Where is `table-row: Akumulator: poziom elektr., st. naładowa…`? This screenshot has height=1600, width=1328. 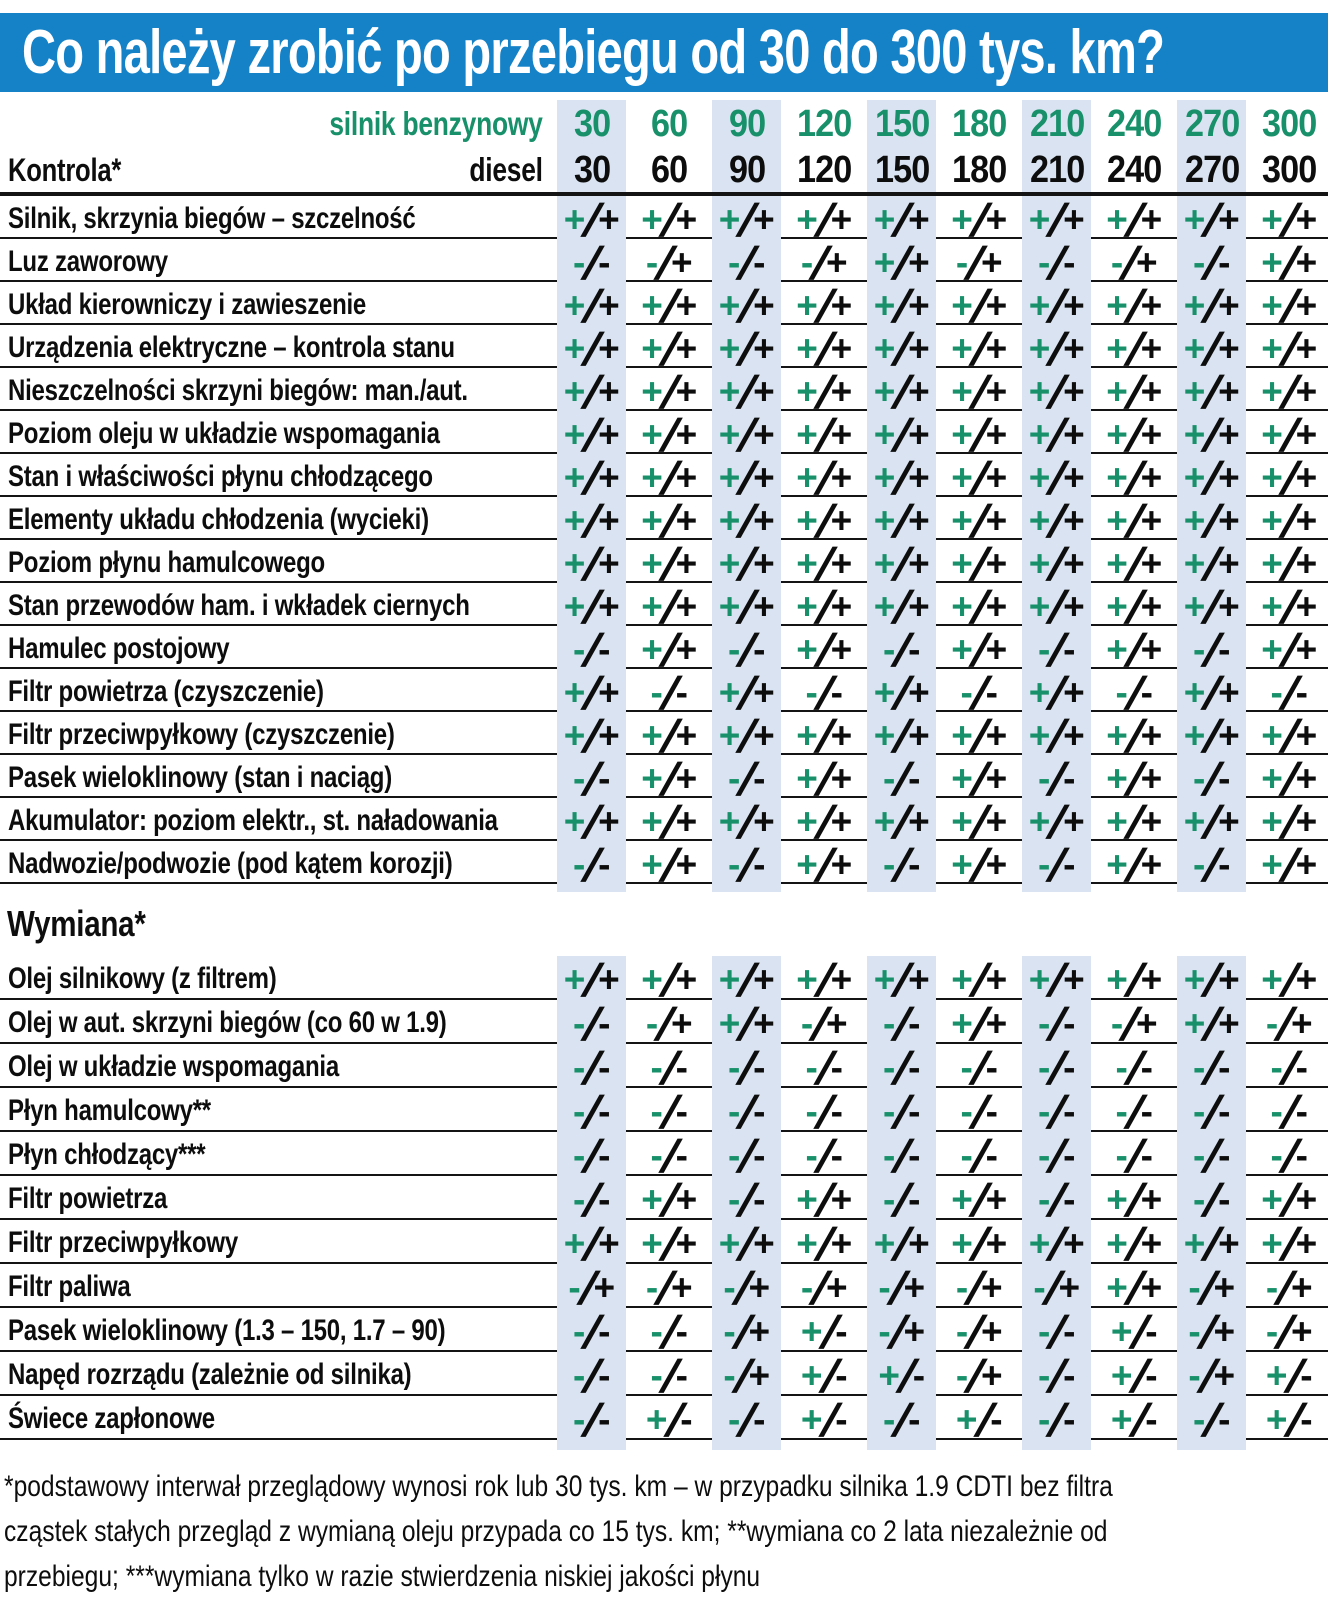 table-row: Akumulator: poziom elektr., st. naładowa… is located at coordinates (664, 822).